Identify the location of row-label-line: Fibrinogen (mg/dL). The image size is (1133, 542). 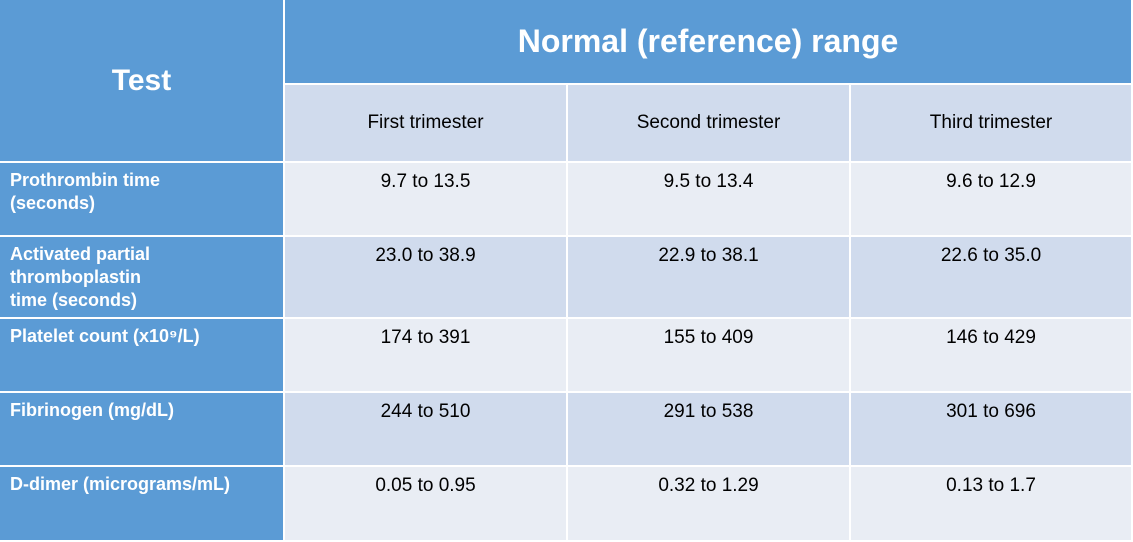
(92, 410).